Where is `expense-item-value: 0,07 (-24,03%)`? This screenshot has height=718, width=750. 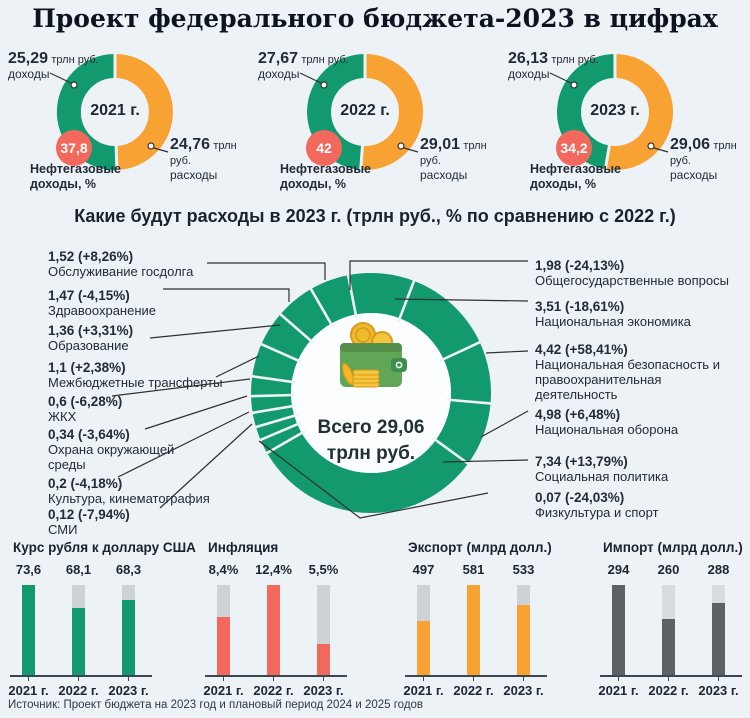 expense-item-value: 0,07 (-24,03%) is located at coordinates (580, 497).